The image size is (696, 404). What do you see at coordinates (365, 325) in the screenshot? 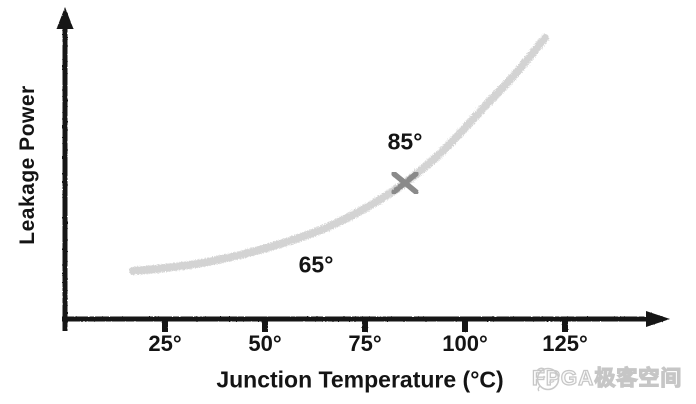
I see `x-axis-ticks` at bounding box center [365, 325].